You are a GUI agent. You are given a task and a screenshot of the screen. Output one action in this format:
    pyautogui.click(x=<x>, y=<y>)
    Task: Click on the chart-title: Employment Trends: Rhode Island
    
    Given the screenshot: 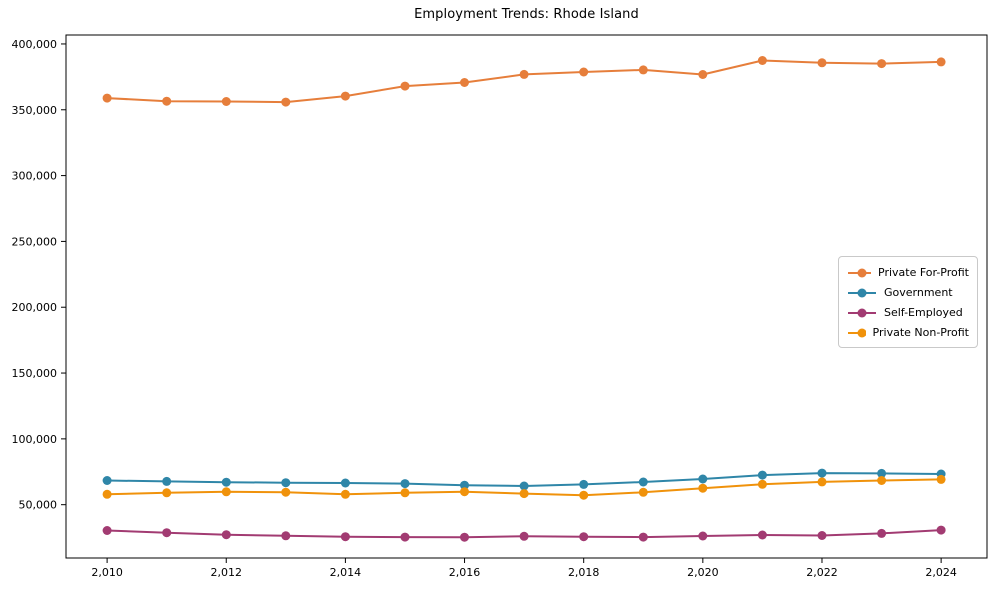 What is the action you would take?
    pyautogui.click(x=526, y=14)
    